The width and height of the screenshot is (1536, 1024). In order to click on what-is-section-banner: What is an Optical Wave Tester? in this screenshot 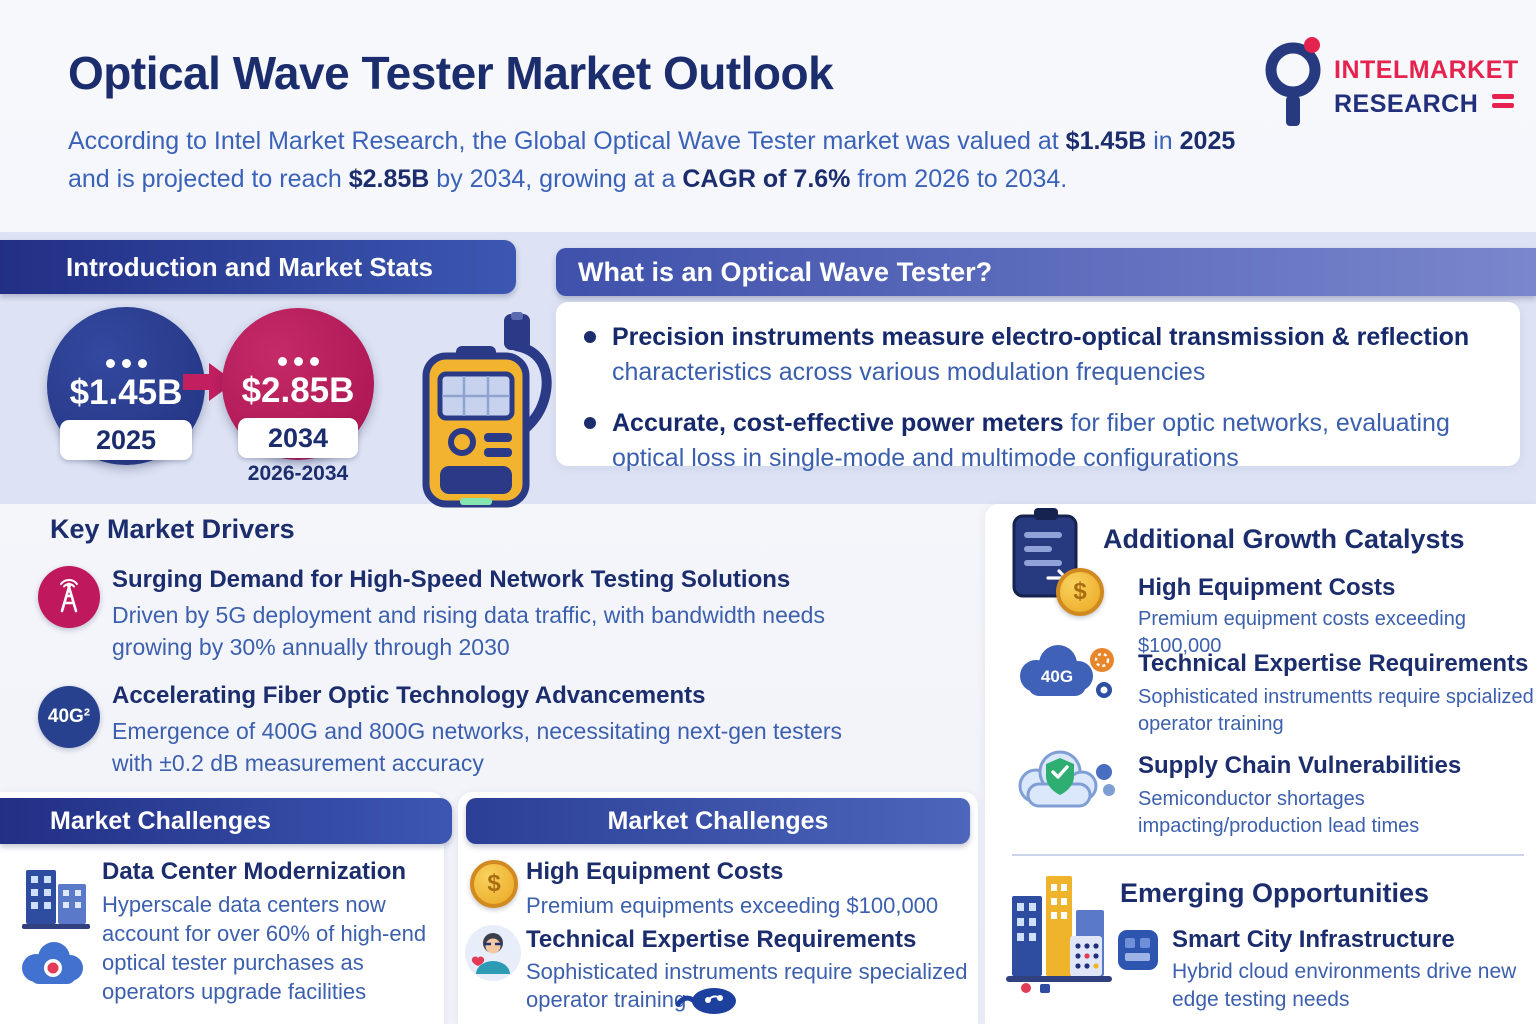, I will do `click(1046, 272)`.